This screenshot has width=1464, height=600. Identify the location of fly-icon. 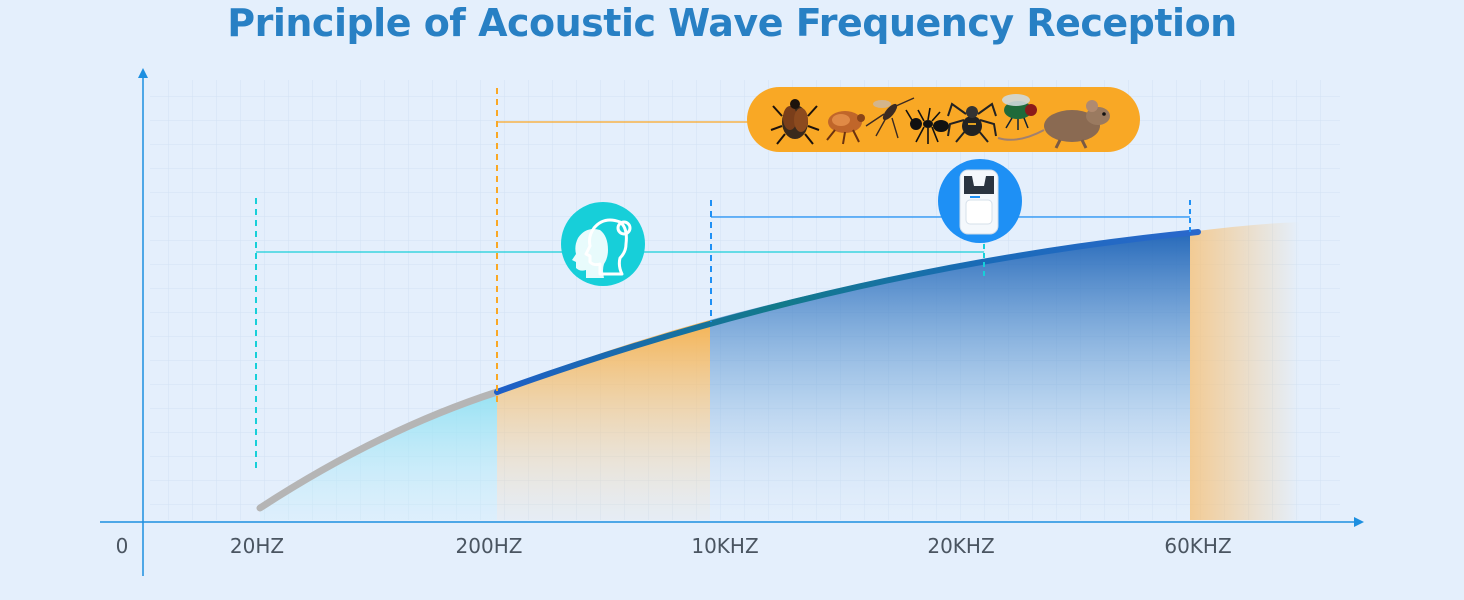
(1019, 112).